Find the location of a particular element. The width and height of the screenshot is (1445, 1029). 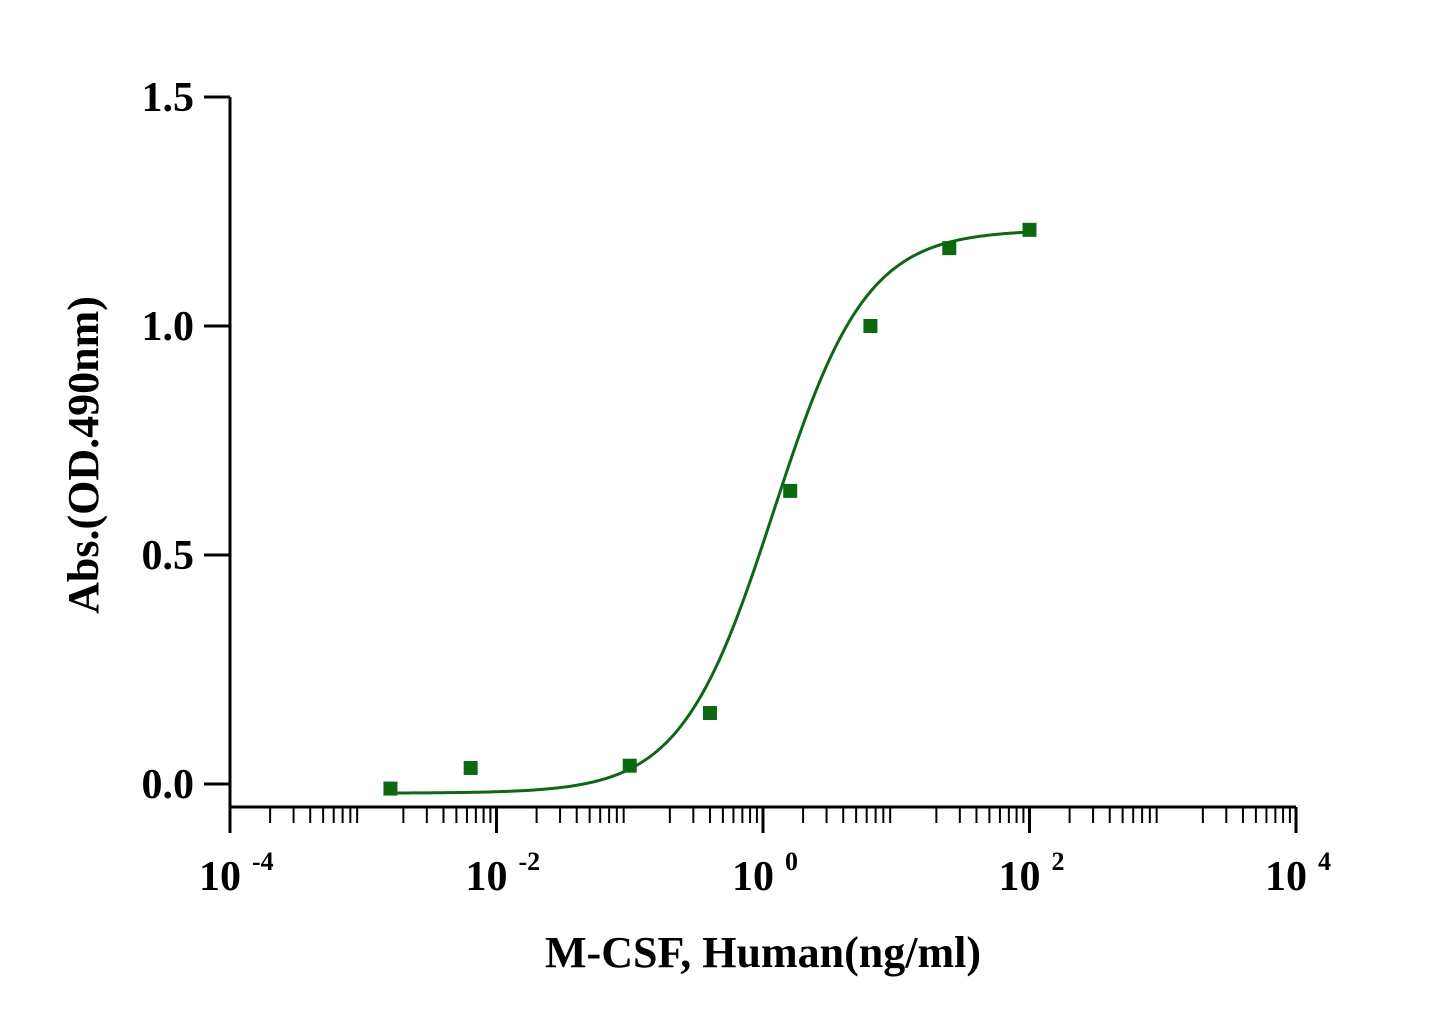

y-tick-label: 0.0 is located at coordinates (168, 785).